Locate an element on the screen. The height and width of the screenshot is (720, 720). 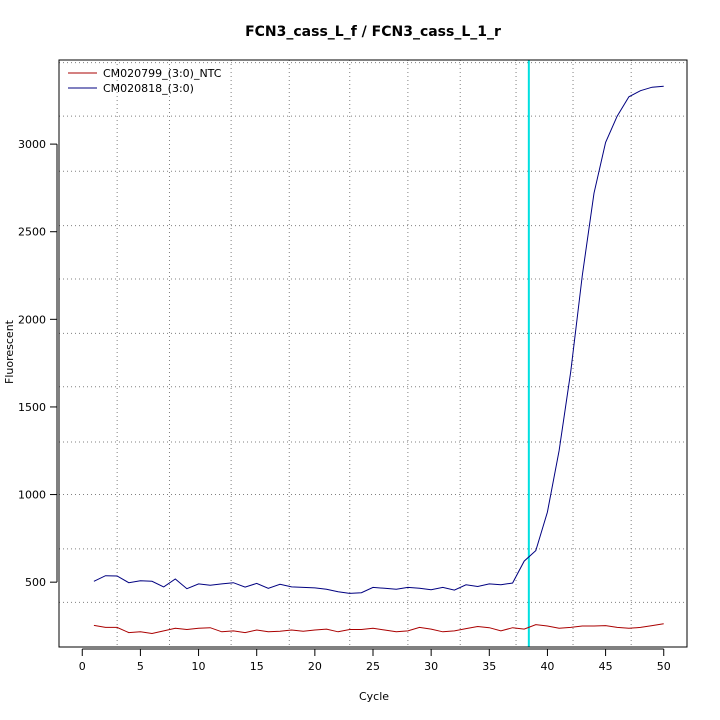
x-tick-label-2: 10 is located at coordinates (199, 666).